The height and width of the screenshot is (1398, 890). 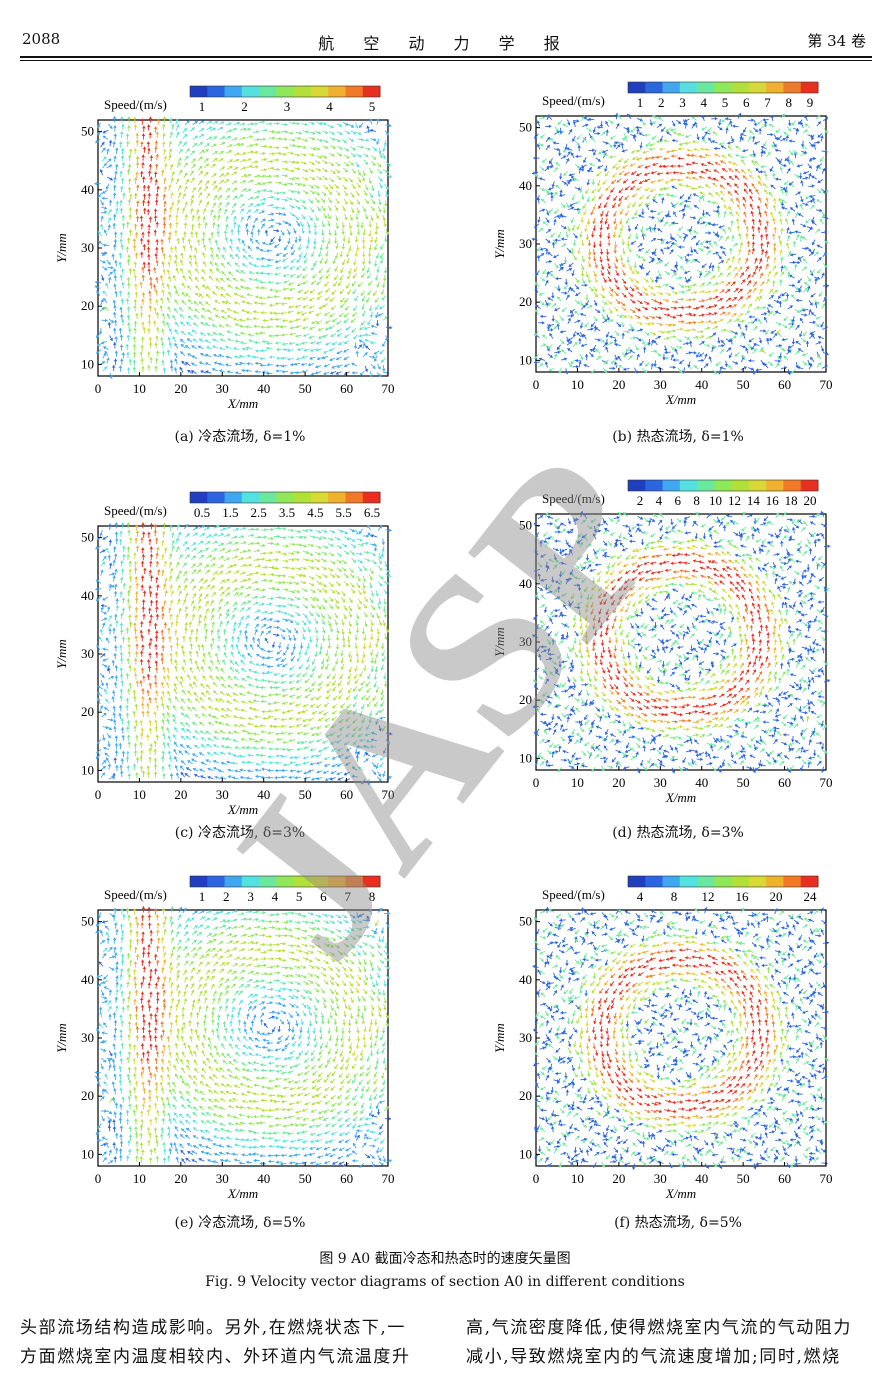 What do you see at coordinates (354, 91) in the screenshot?
I see `colorbar-segment` at bounding box center [354, 91].